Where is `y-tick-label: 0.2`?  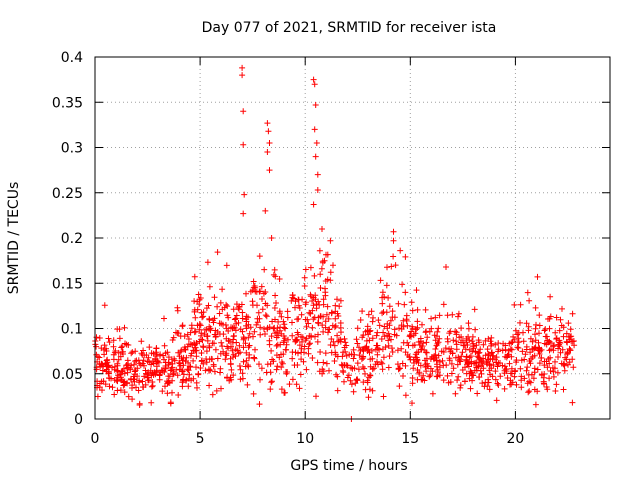 y-tick-label: 0.2 is located at coordinates (72, 239).